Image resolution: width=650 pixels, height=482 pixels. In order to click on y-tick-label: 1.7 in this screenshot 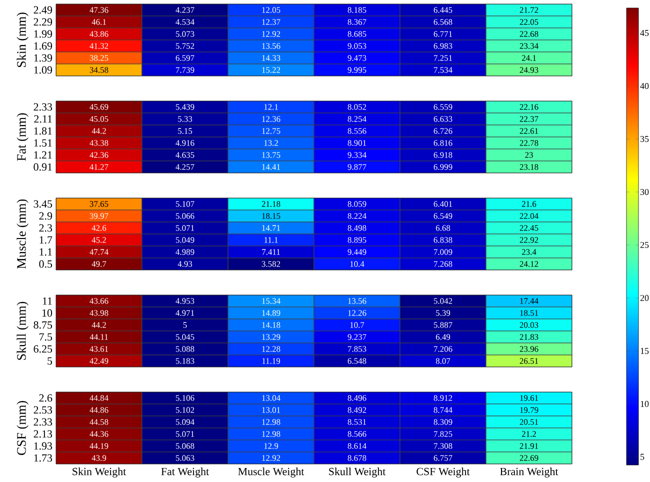, I will do `click(46, 240)`.